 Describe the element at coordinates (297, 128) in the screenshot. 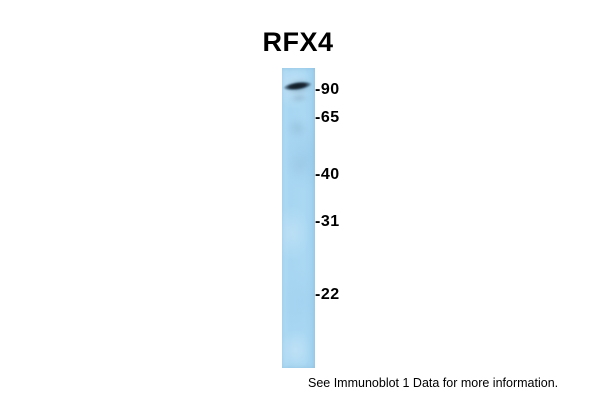

I see `faint-smudge-upper` at that location.